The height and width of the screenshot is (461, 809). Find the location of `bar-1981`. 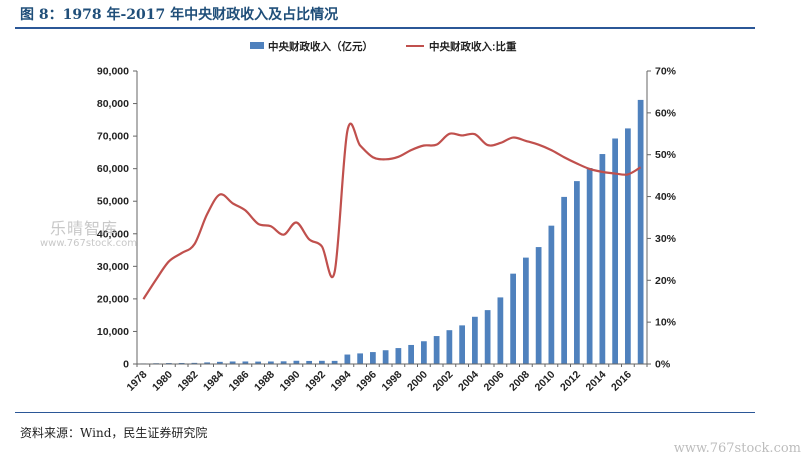

bar-1981 is located at coordinates (181, 363).